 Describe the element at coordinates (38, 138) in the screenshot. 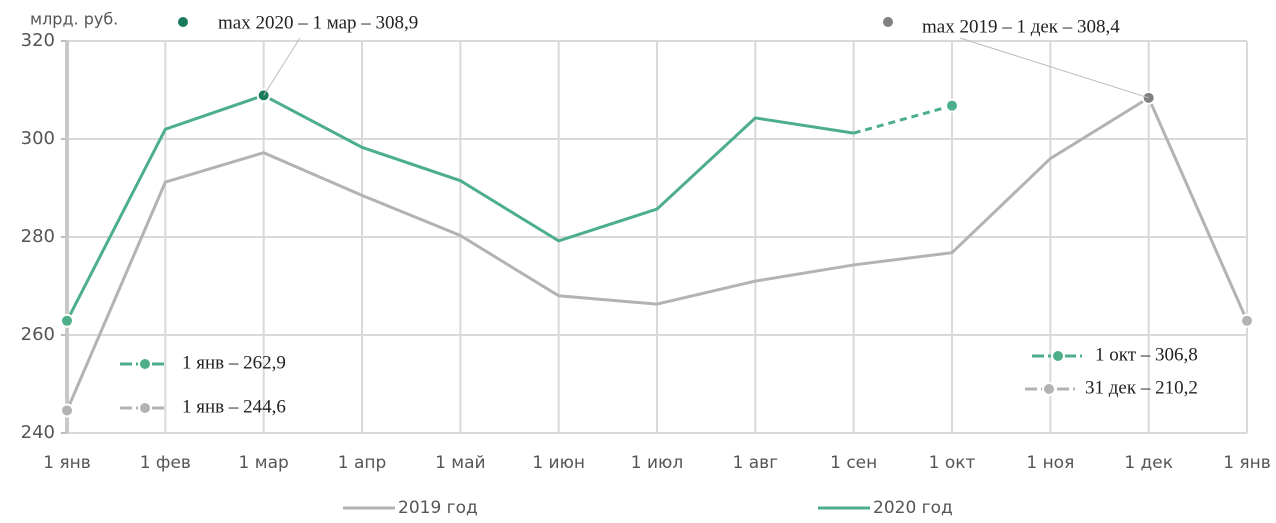

I see `y-tick-label: 300` at that location.